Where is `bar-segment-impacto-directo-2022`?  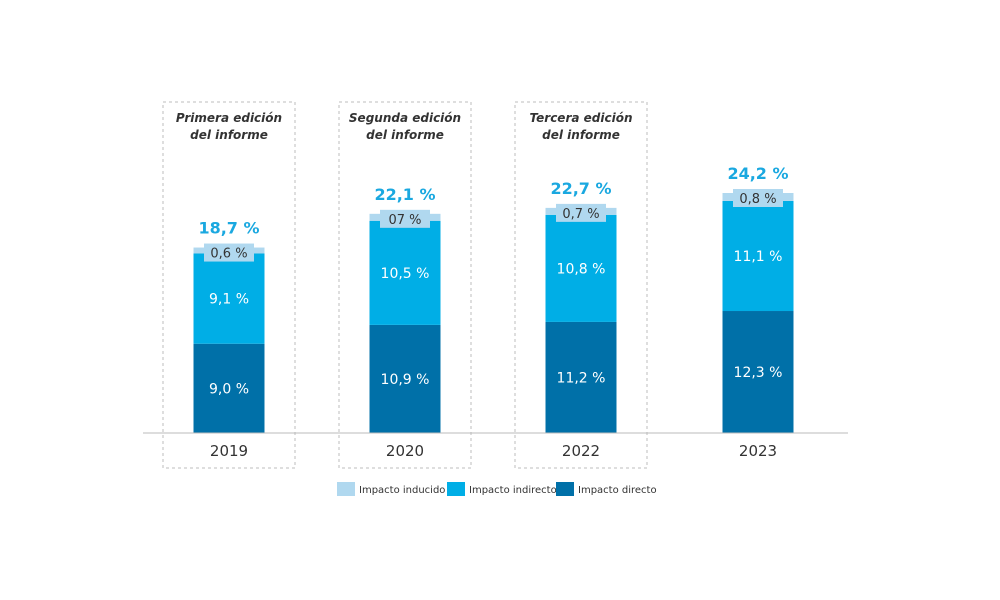
bar-segment-impacto-directo-2022 is located at coordinates (581, 377).